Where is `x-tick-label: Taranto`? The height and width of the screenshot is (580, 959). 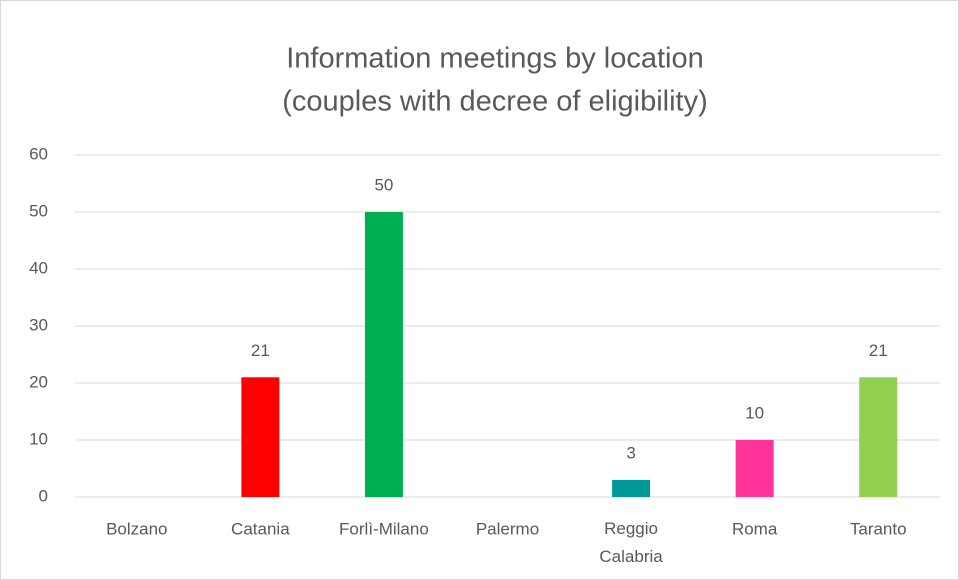
x-tick-label: Taranto is located at coordinates (878, 528).